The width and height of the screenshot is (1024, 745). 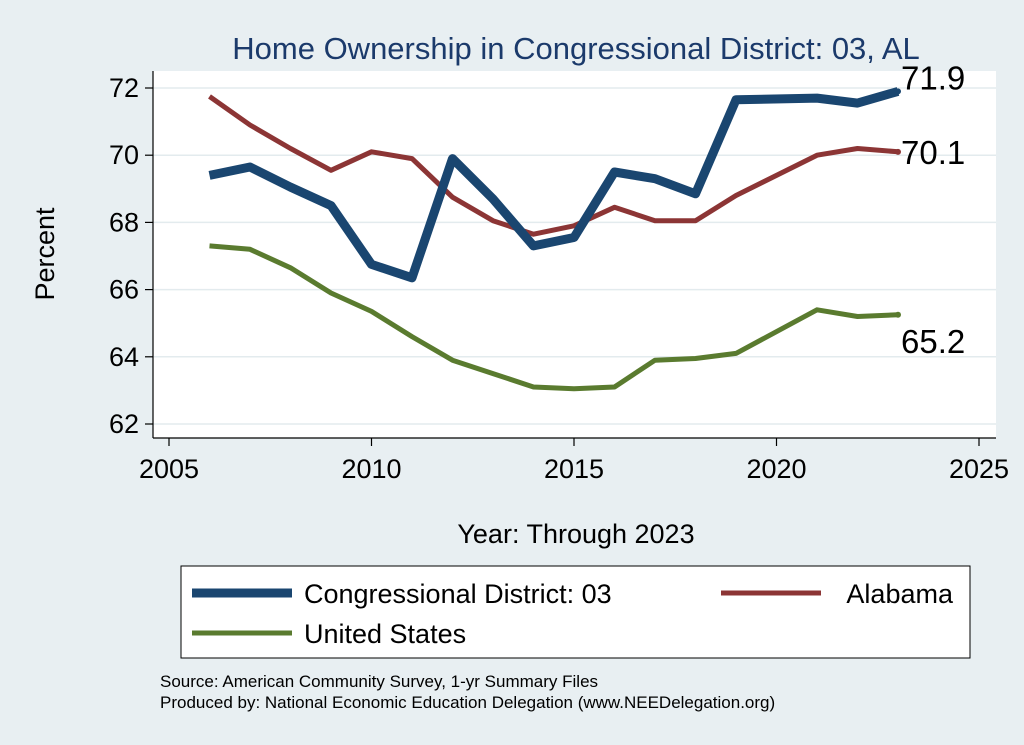 I want to click on x-tick-label-2005: 2005, so click(x=169, y=469).